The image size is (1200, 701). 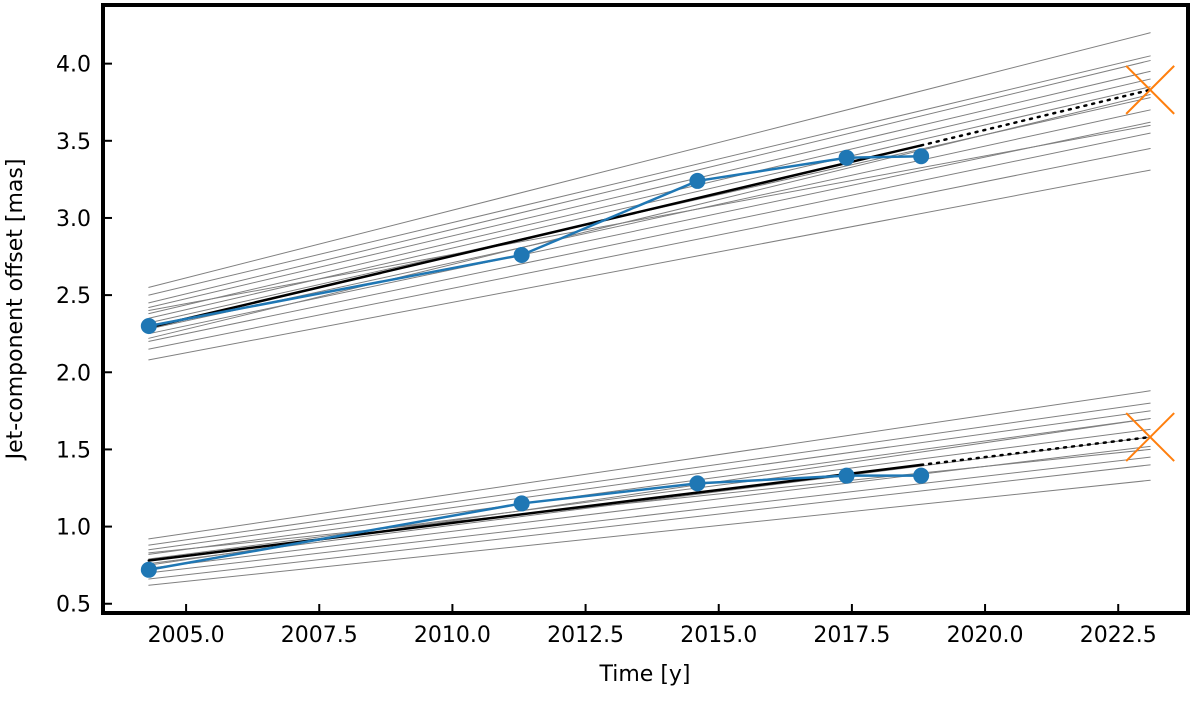 What do you see at coordinates (73, 219) in the screenshot?
I see `y-tick-label: 3.0` at bounding box center [73, 219].